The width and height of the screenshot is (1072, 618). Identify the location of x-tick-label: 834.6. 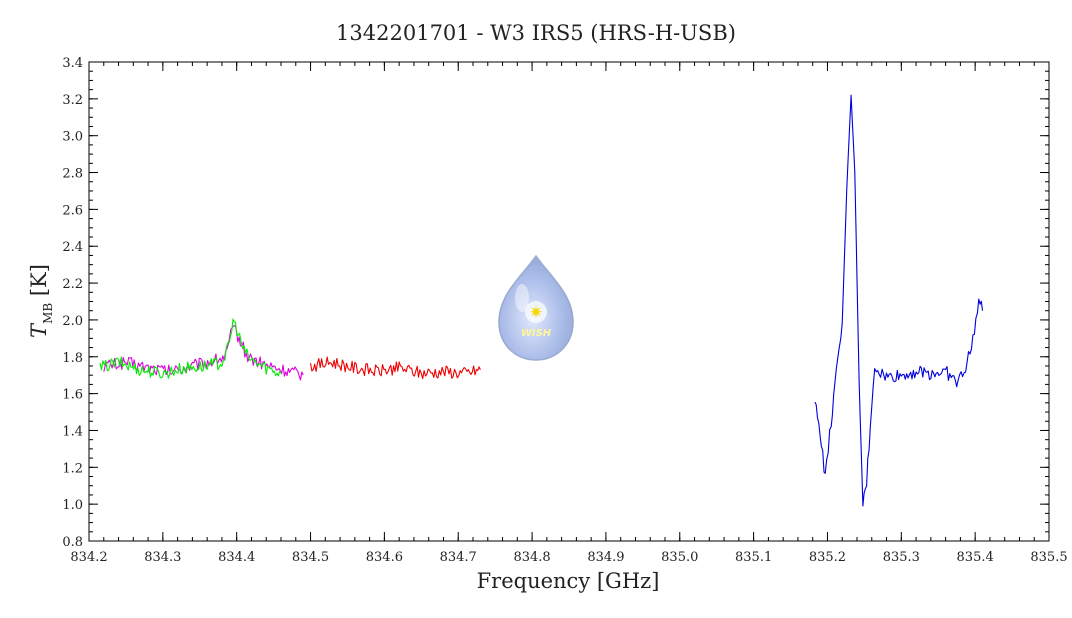
(384, 557).